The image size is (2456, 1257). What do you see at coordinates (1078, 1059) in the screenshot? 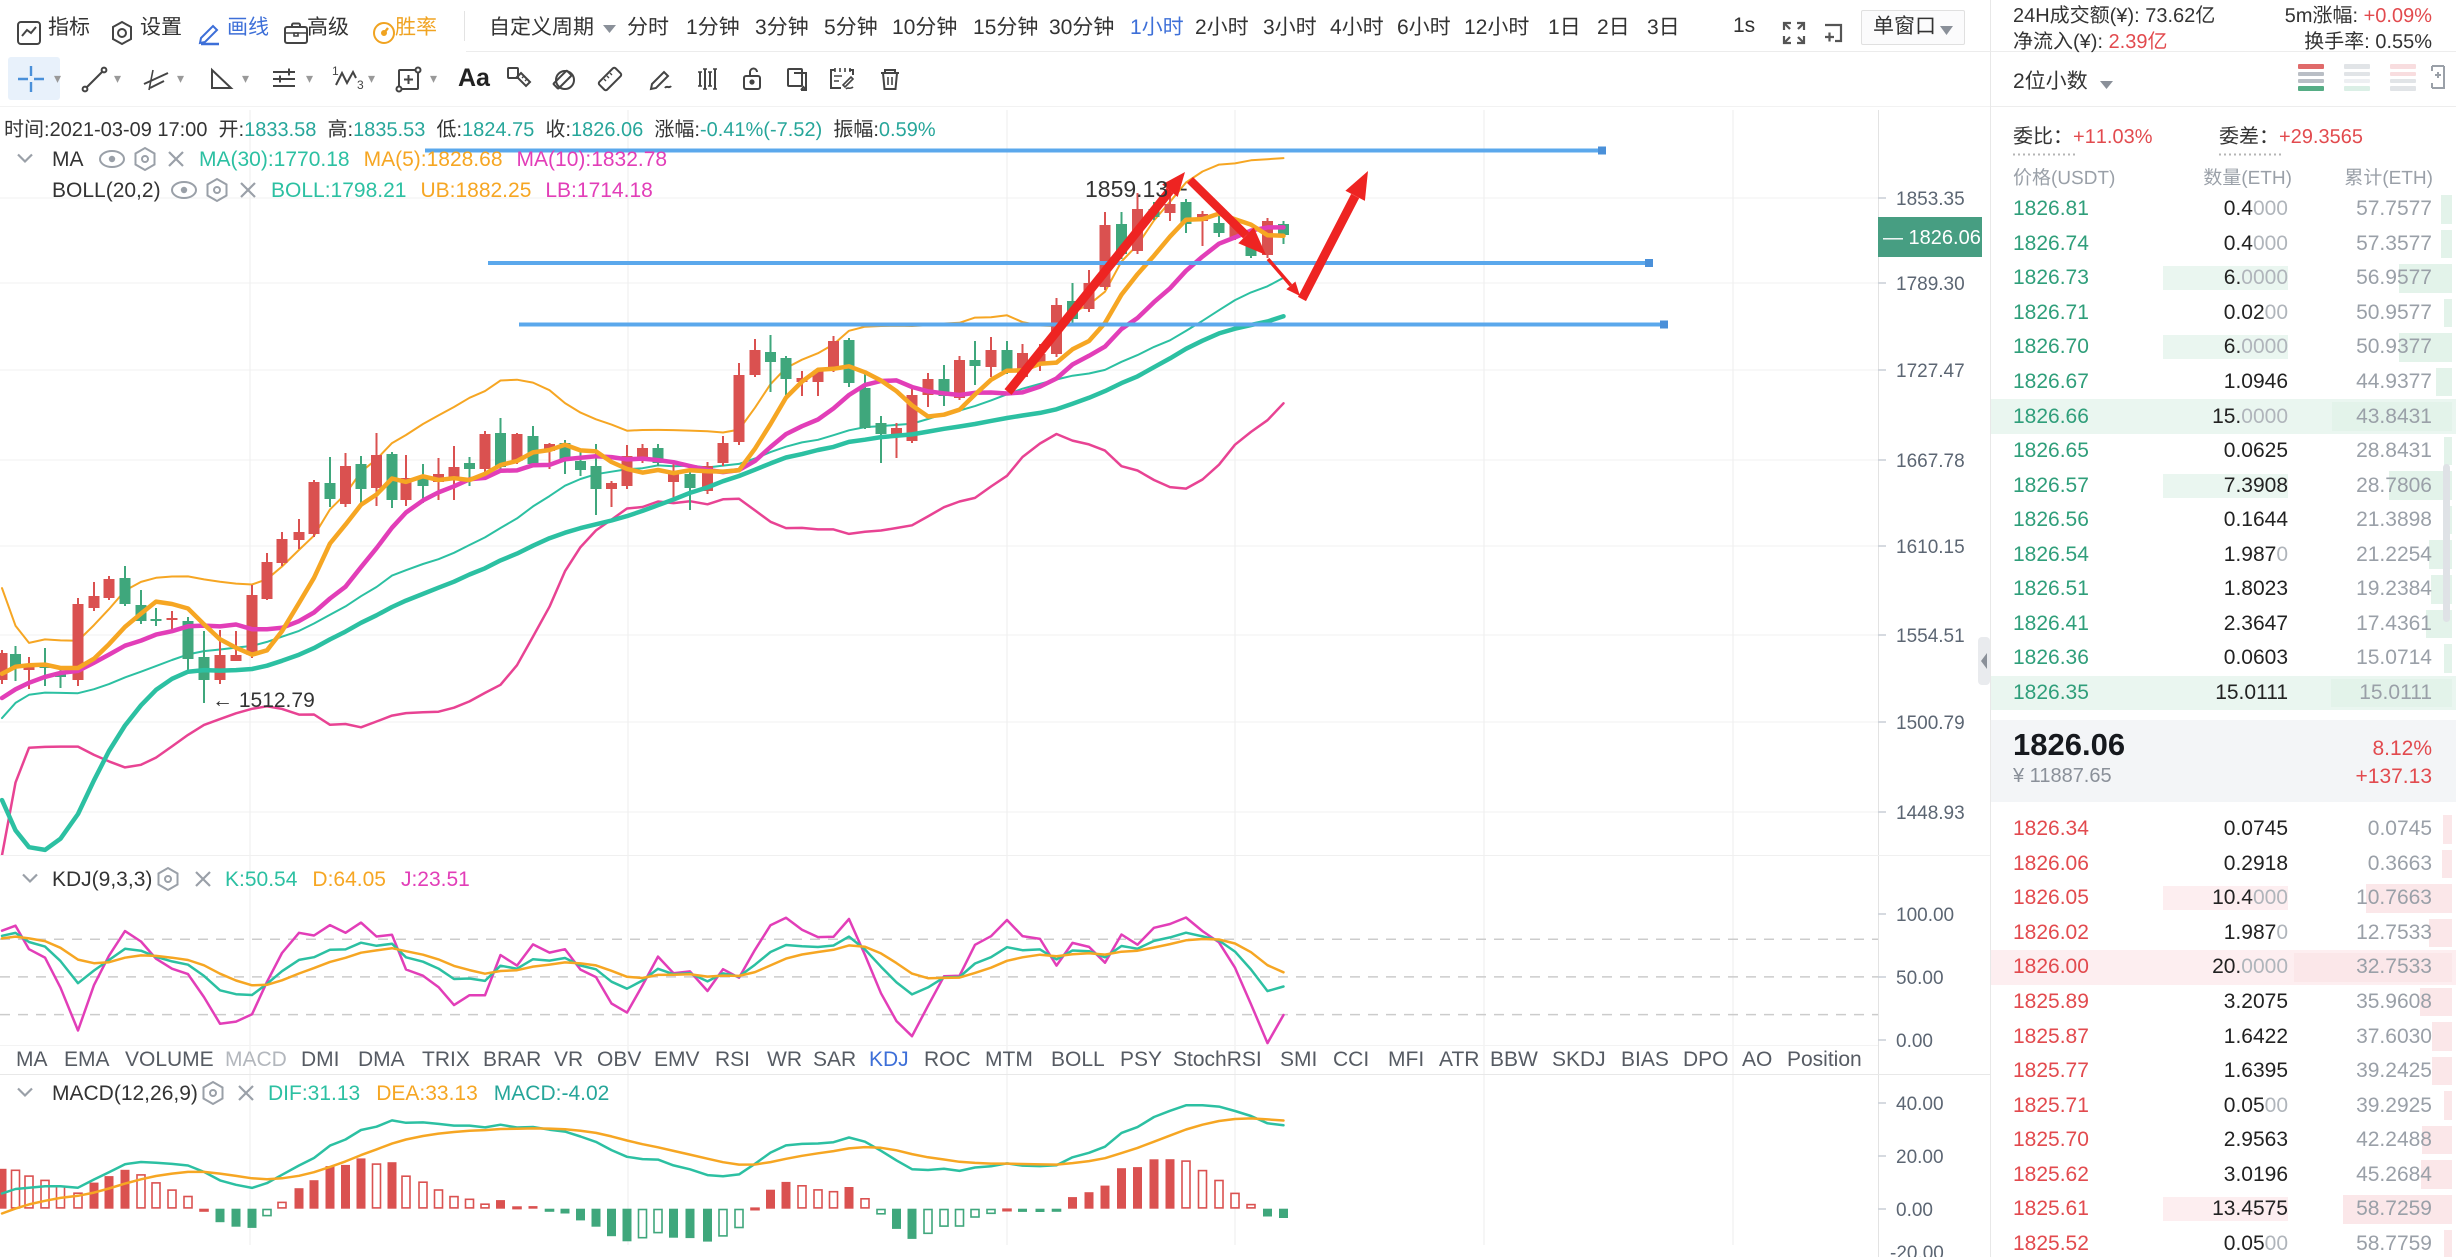
I see `svg-text: BOLL` at bounding box center [1078, 1059].